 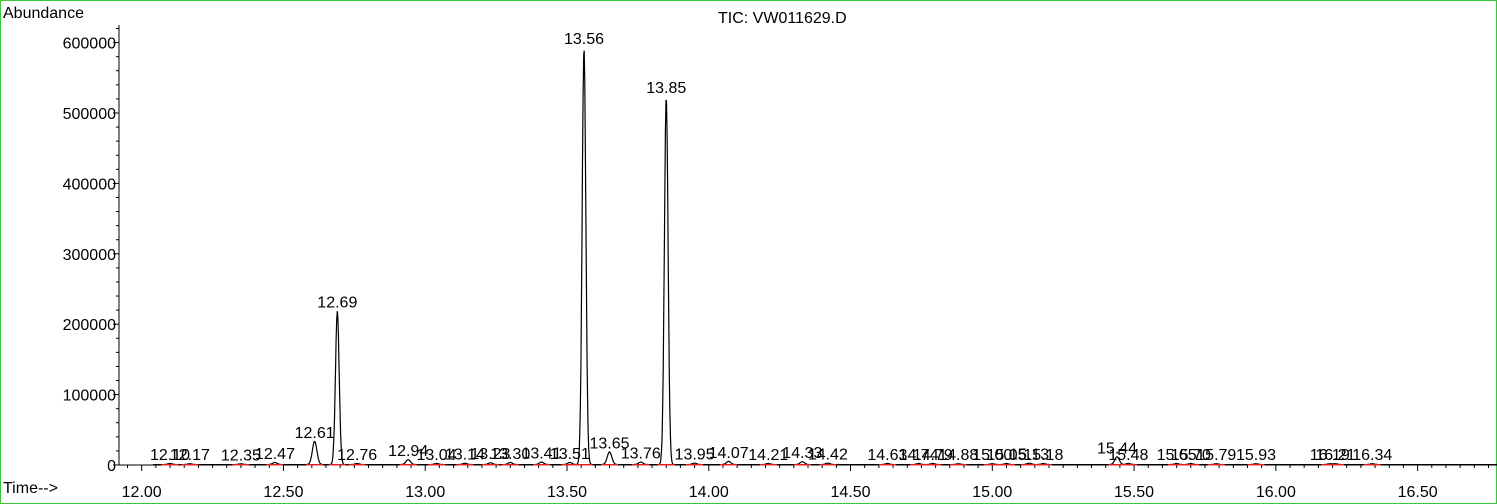 What do you see at coordinates (408, 451) in the screenshot?
I see `peak-label: 12.94` at bounding box center [408, 451].